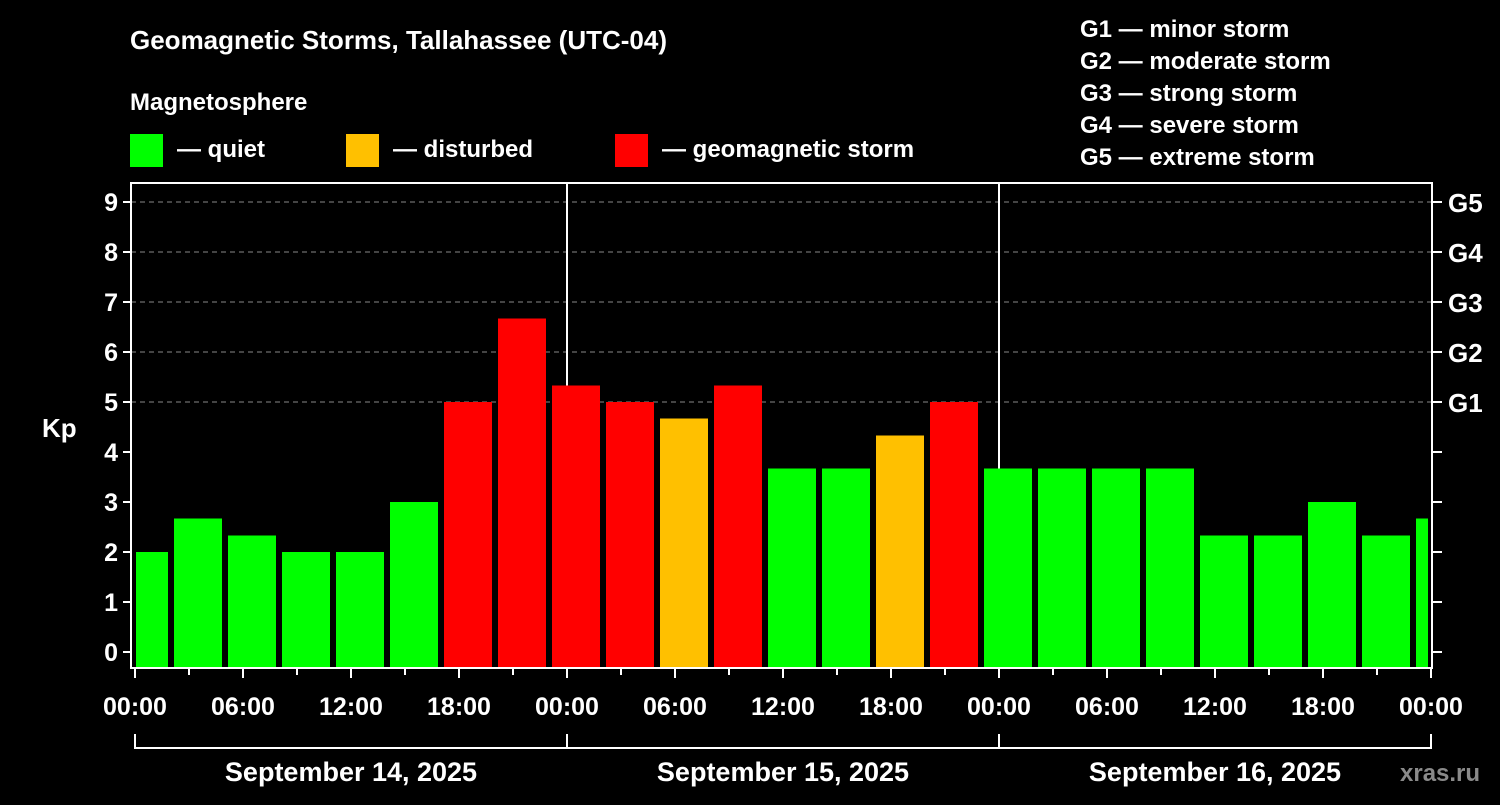 This screenshot has width=1500, height=805. I want to click on legend-label: — geomagnetic storm, so click(788, 149).